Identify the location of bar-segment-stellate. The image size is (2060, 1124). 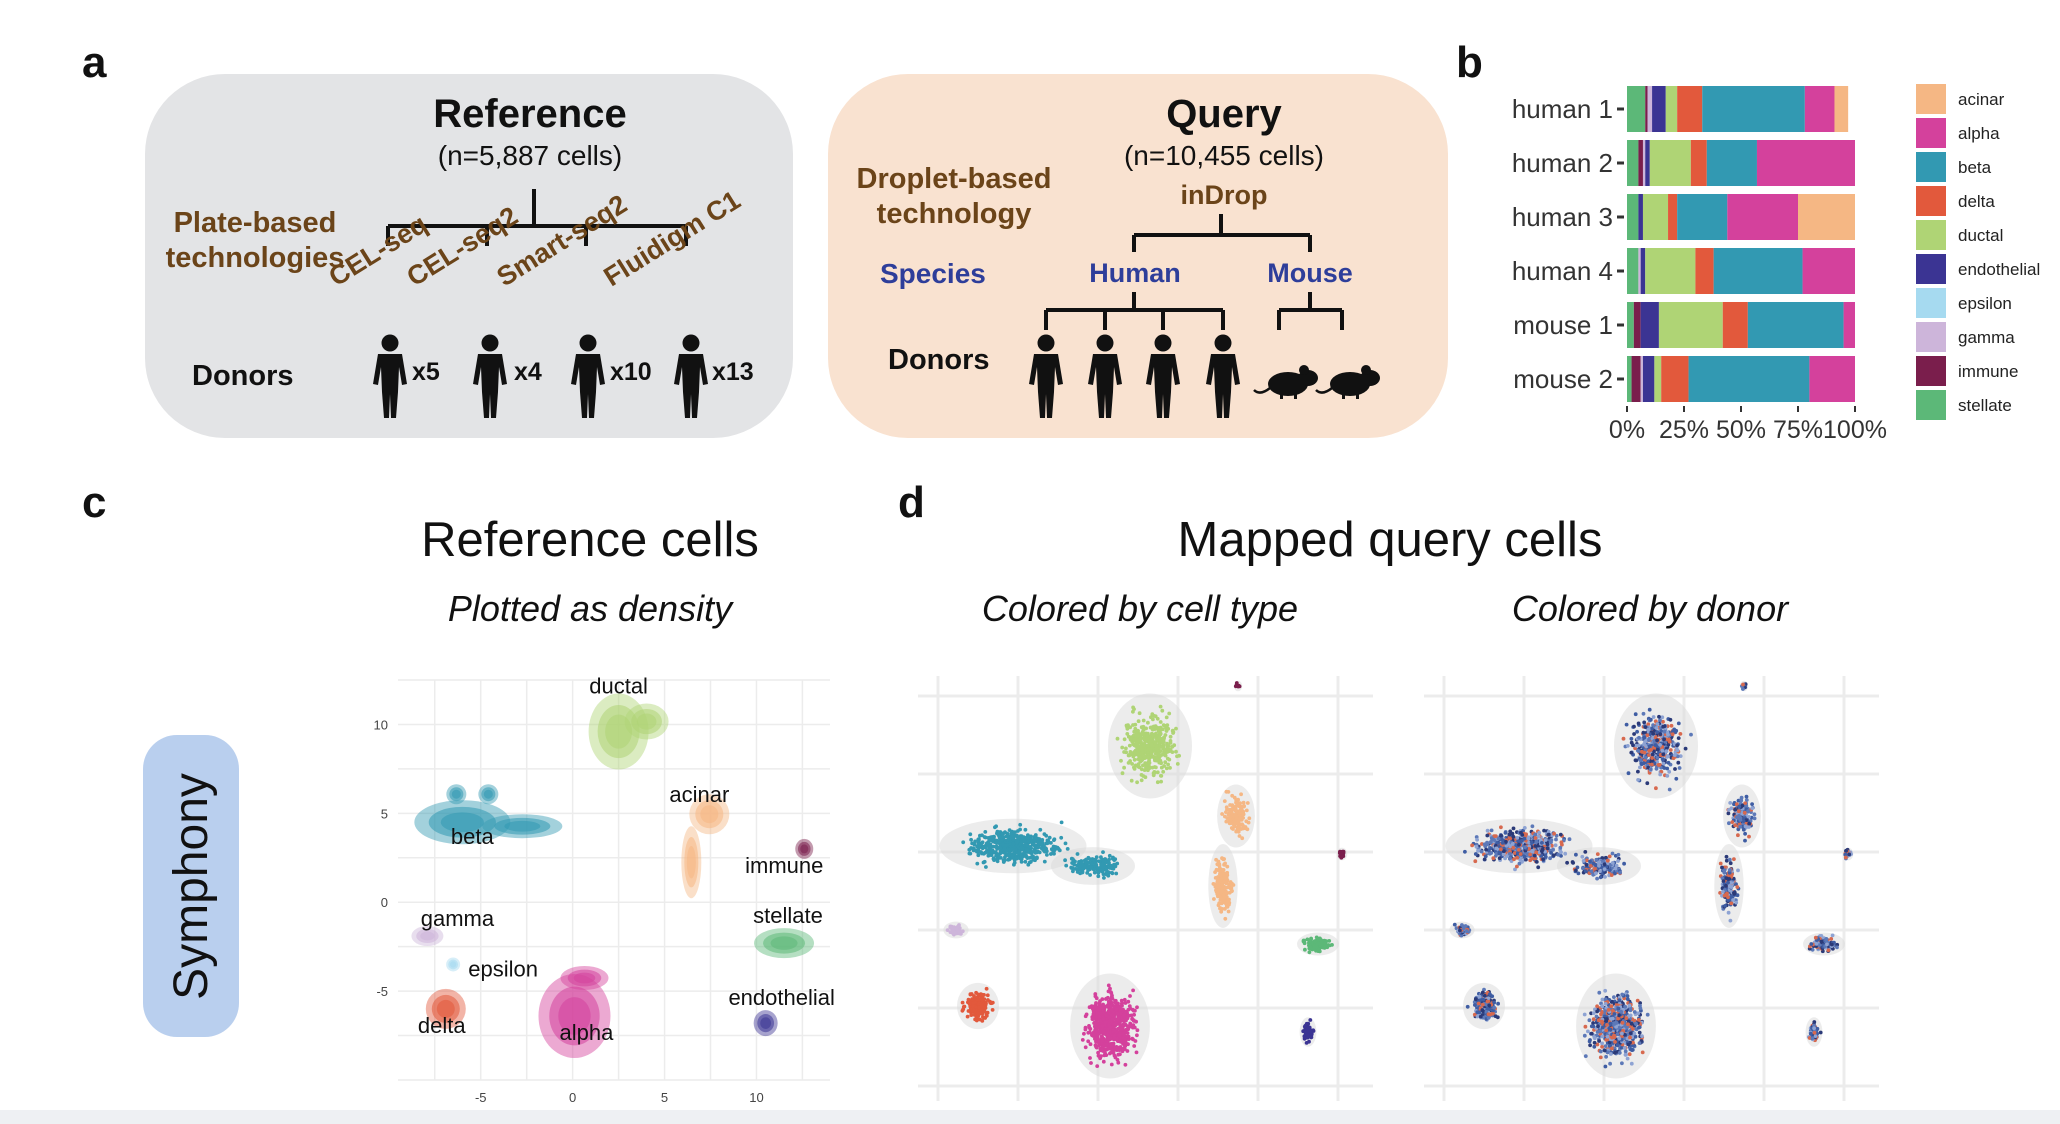
(1633, 271).